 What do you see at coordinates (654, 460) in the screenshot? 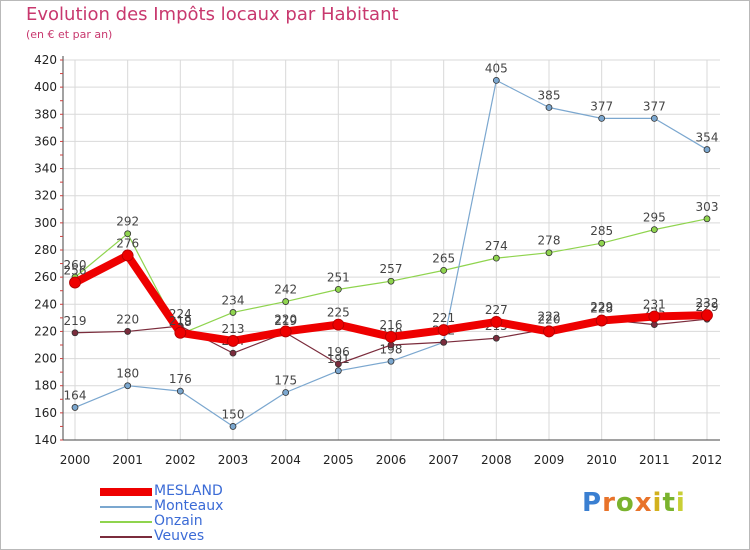
I see `x-tick-label: 2011` at bounding box center [654, 460].